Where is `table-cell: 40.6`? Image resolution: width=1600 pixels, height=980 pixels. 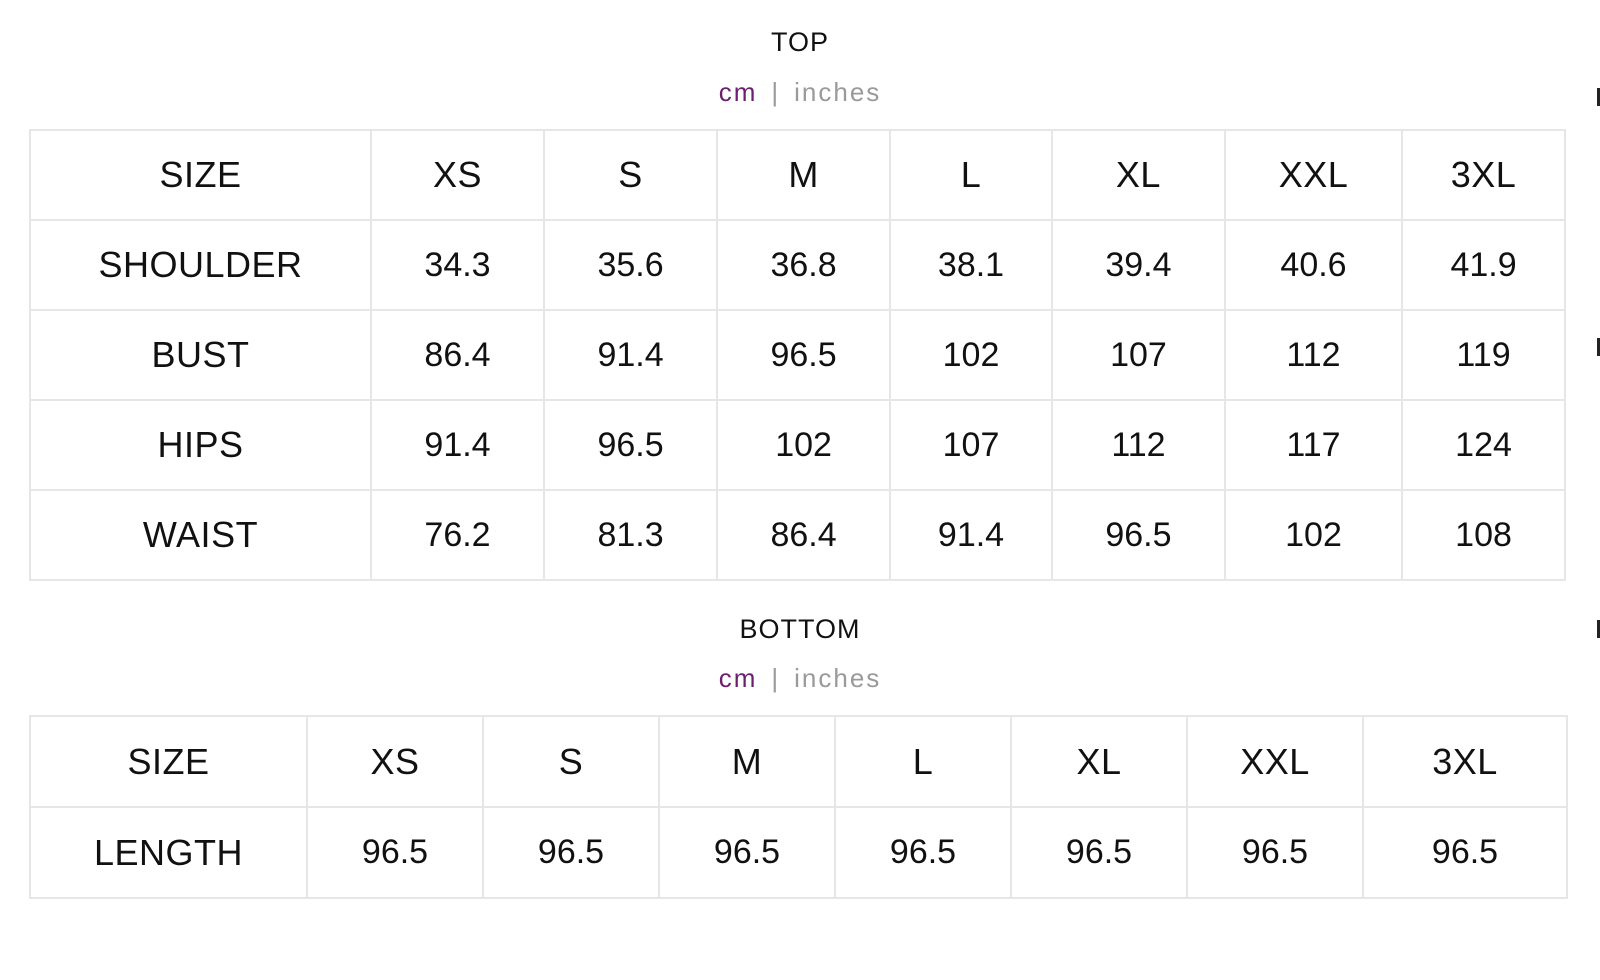
table-cell: 40.6 is located at coordinates (1313, 265).